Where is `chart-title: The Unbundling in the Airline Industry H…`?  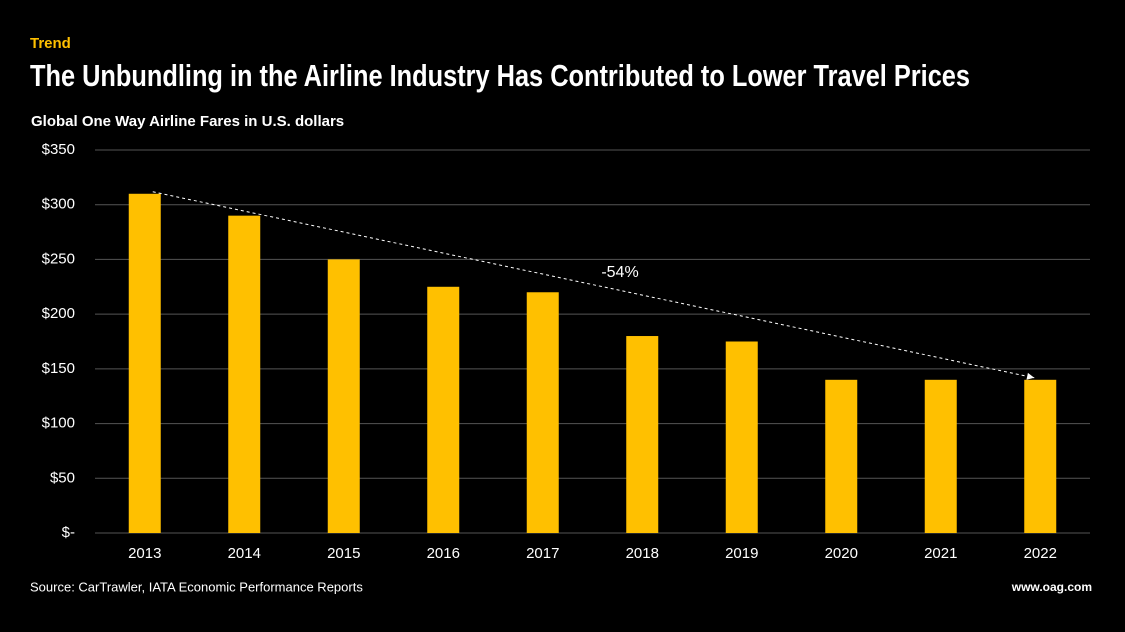 chart-title: The Unbundling in the Airline Industry H… is located at coordinates (500, 75).